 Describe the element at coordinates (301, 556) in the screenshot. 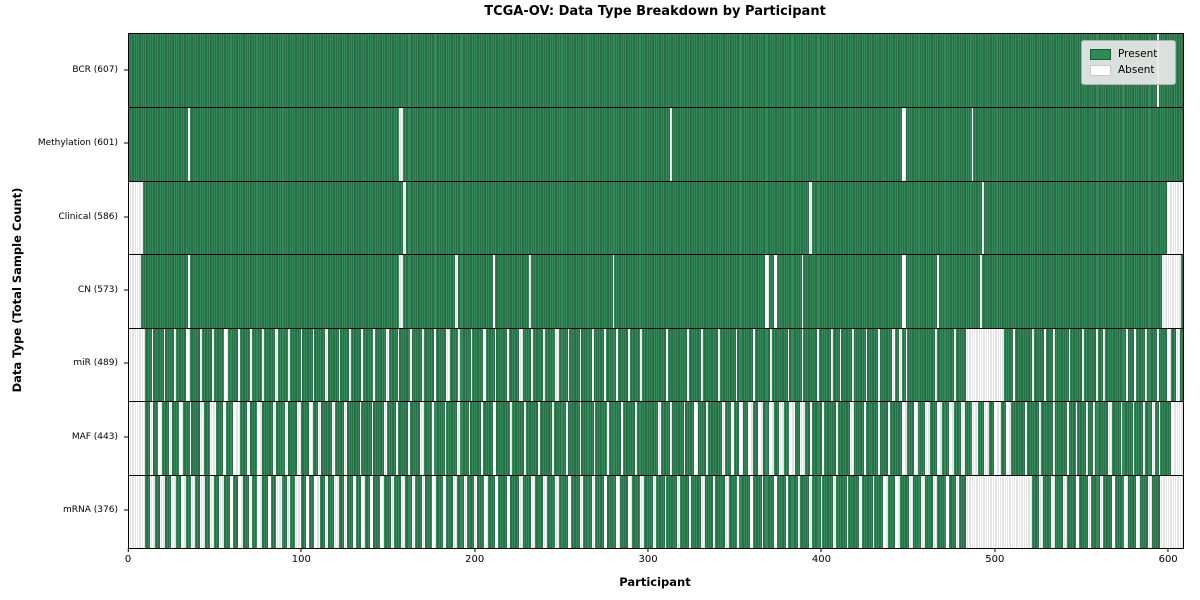

I see `x-tick-100: 100` at that location.